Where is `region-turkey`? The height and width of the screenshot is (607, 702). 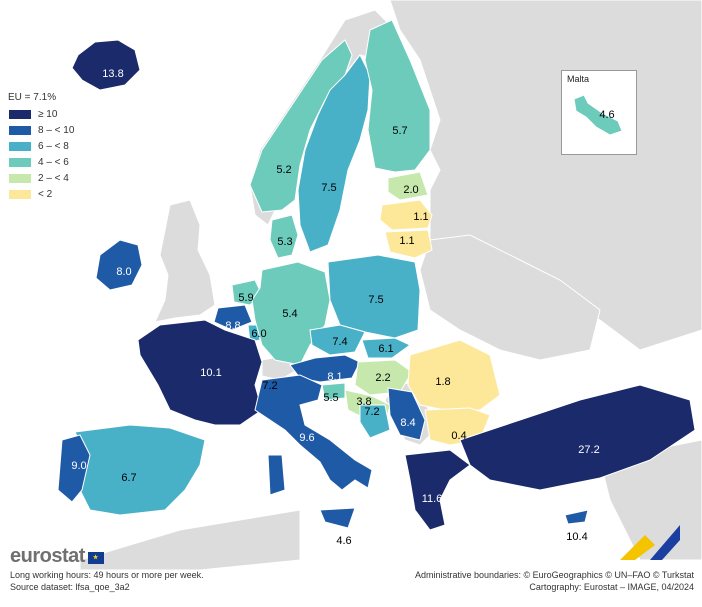
region-turkey is located at coordinates (577, 437).